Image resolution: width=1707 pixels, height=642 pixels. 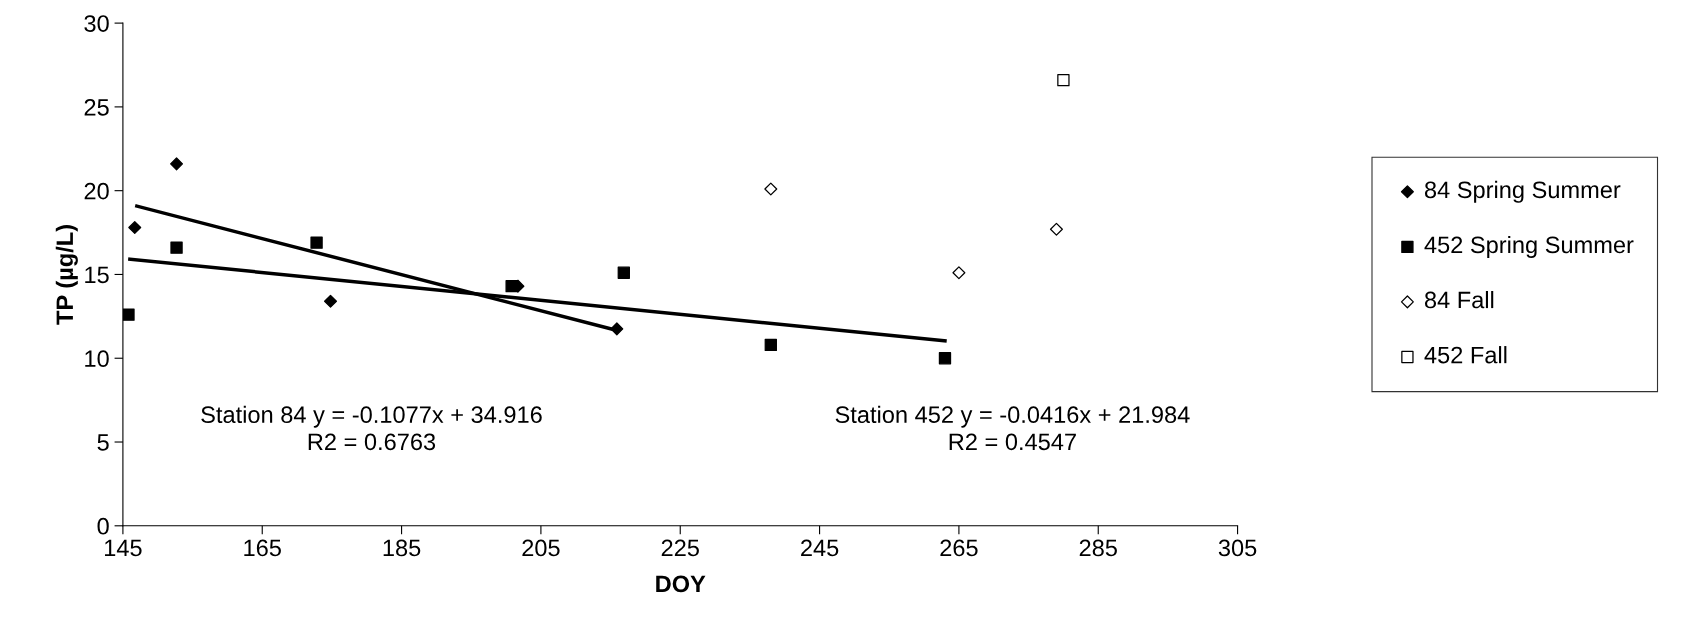 I want to click on x-tick-label: 165, so click(x=262, y=548).